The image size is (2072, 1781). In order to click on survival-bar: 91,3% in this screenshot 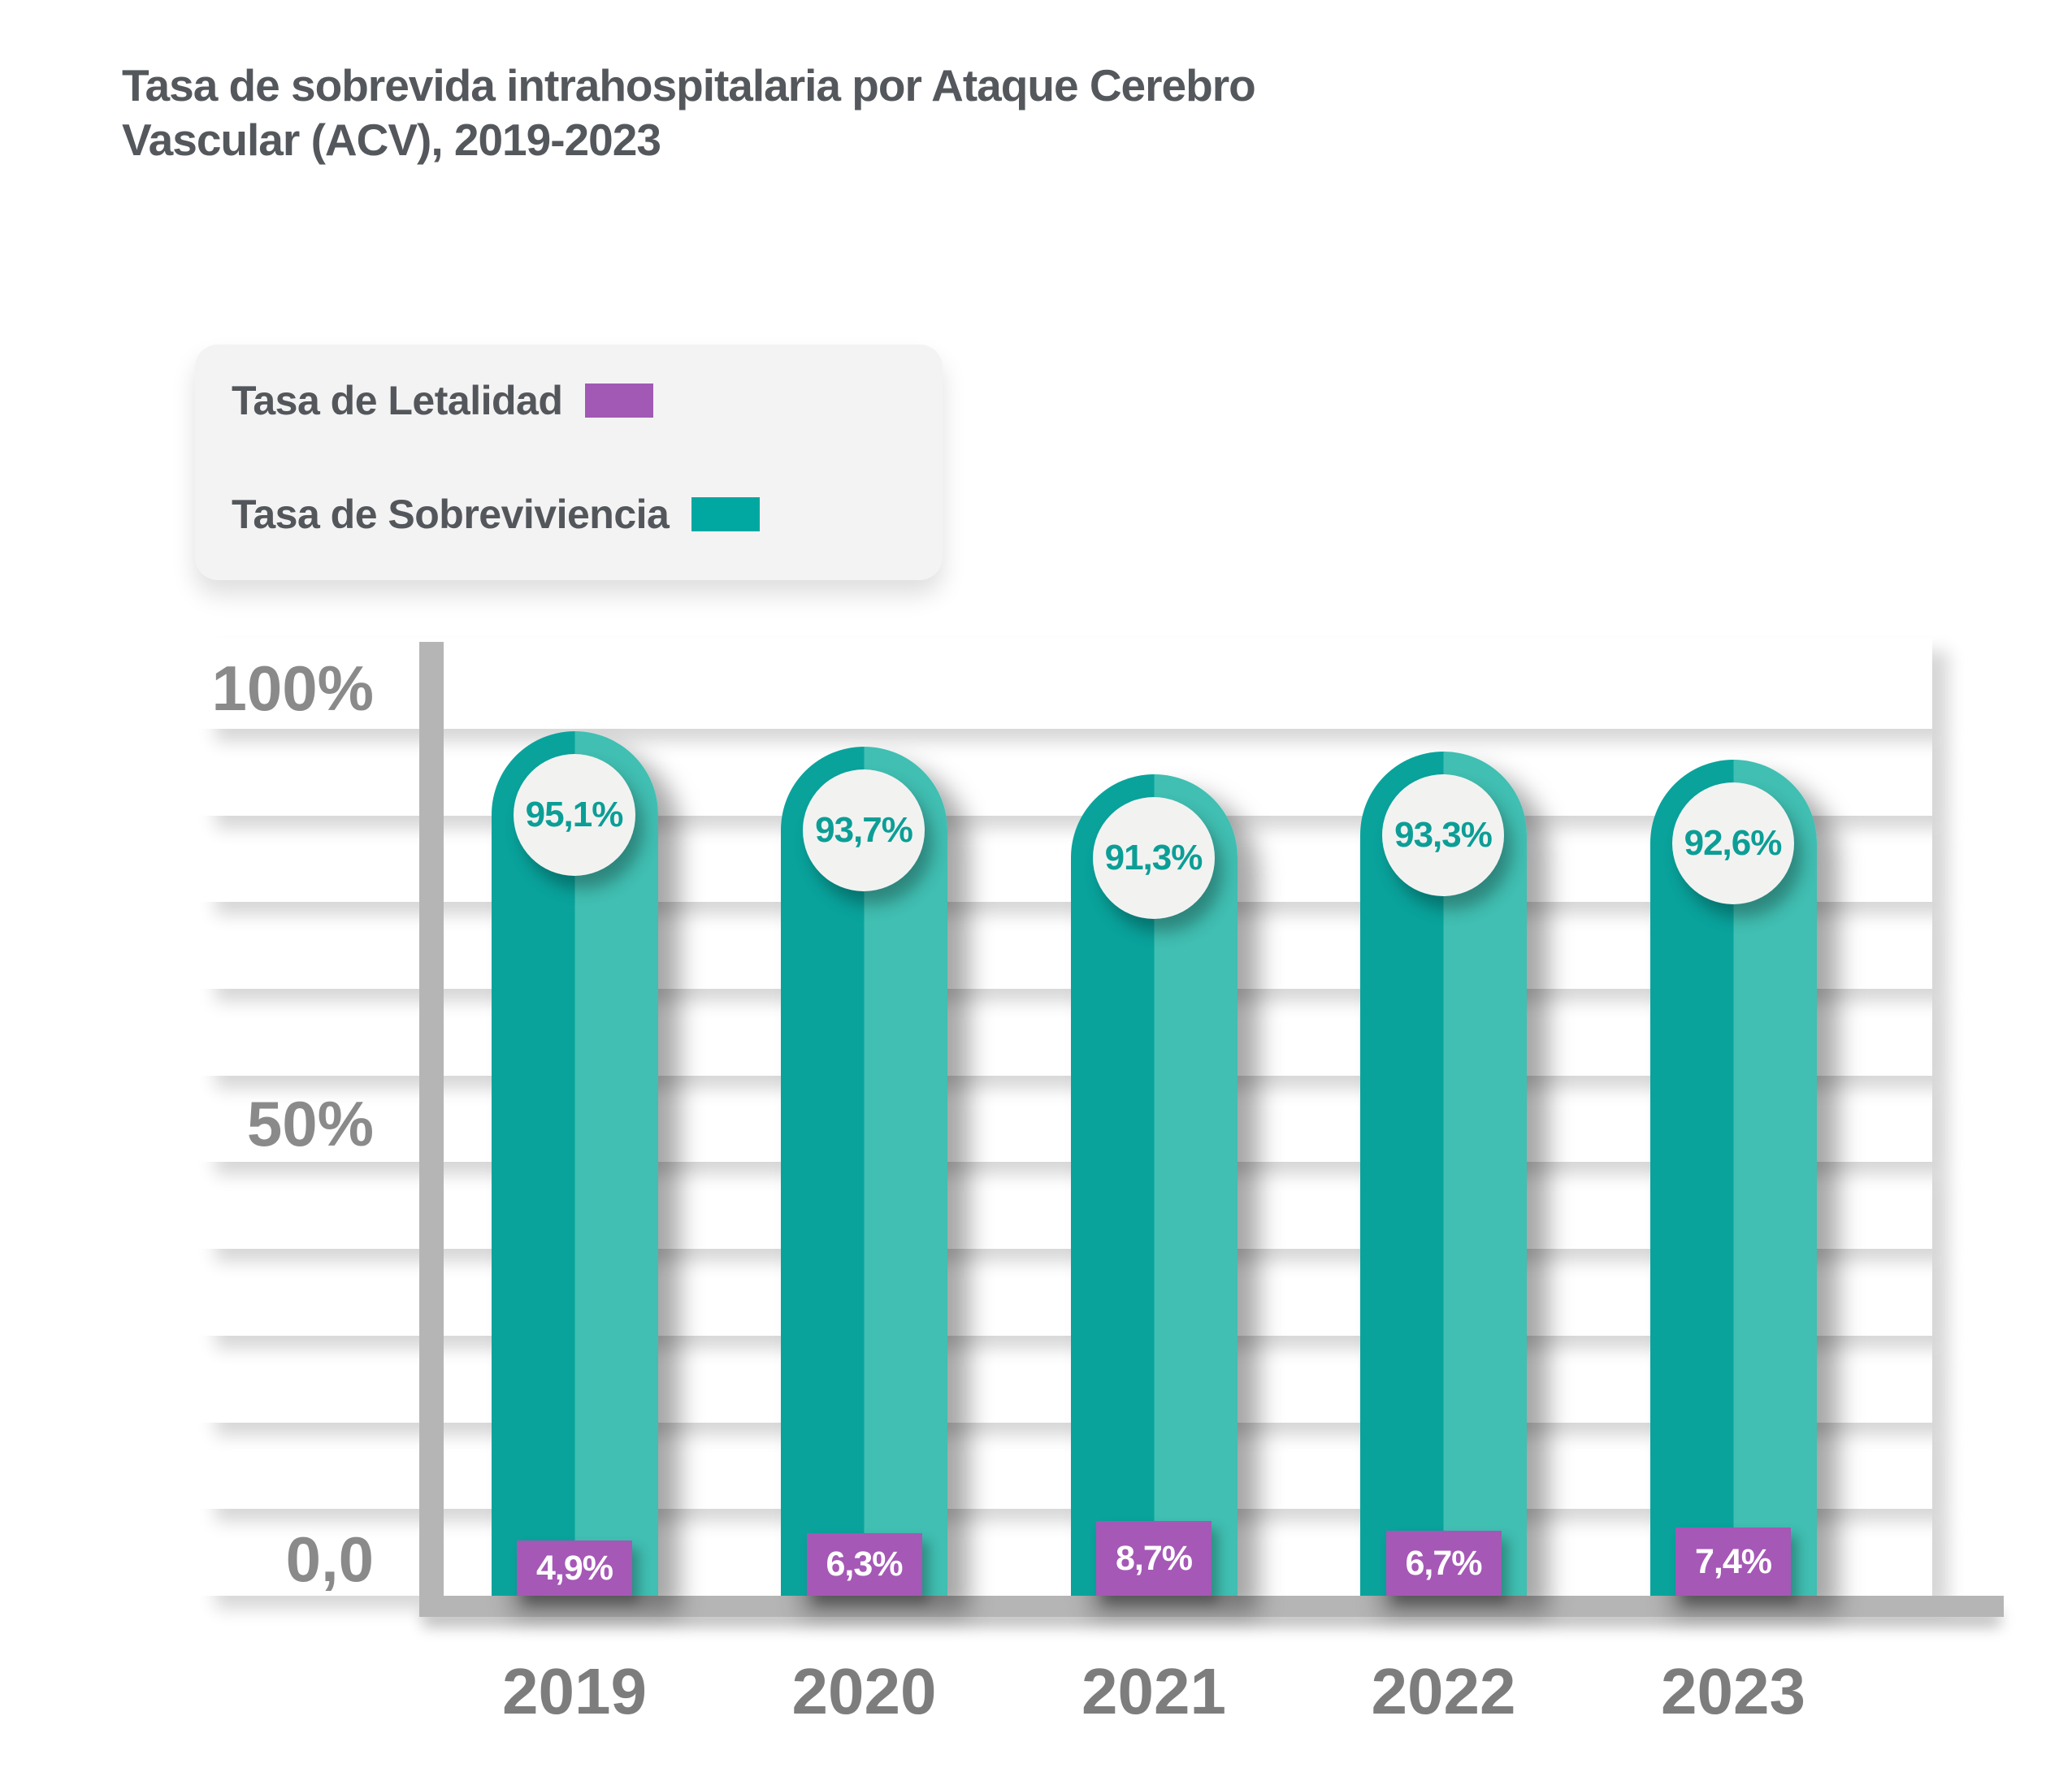, I will do `click(1154, 1185)`.